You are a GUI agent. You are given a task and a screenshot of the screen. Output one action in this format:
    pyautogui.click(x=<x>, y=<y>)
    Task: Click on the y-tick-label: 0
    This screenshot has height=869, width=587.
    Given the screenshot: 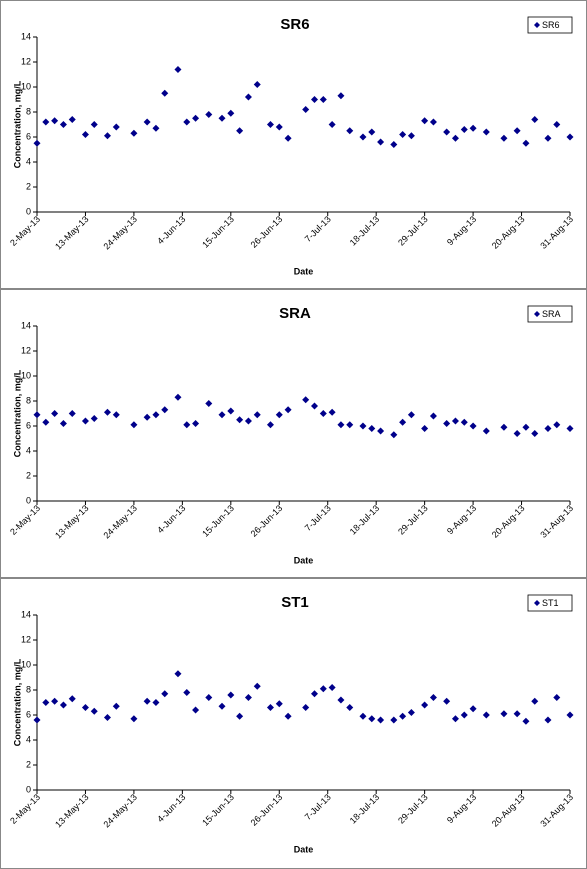 What is the action you would take?
    pyautogui.click(x=28, y=500)
    